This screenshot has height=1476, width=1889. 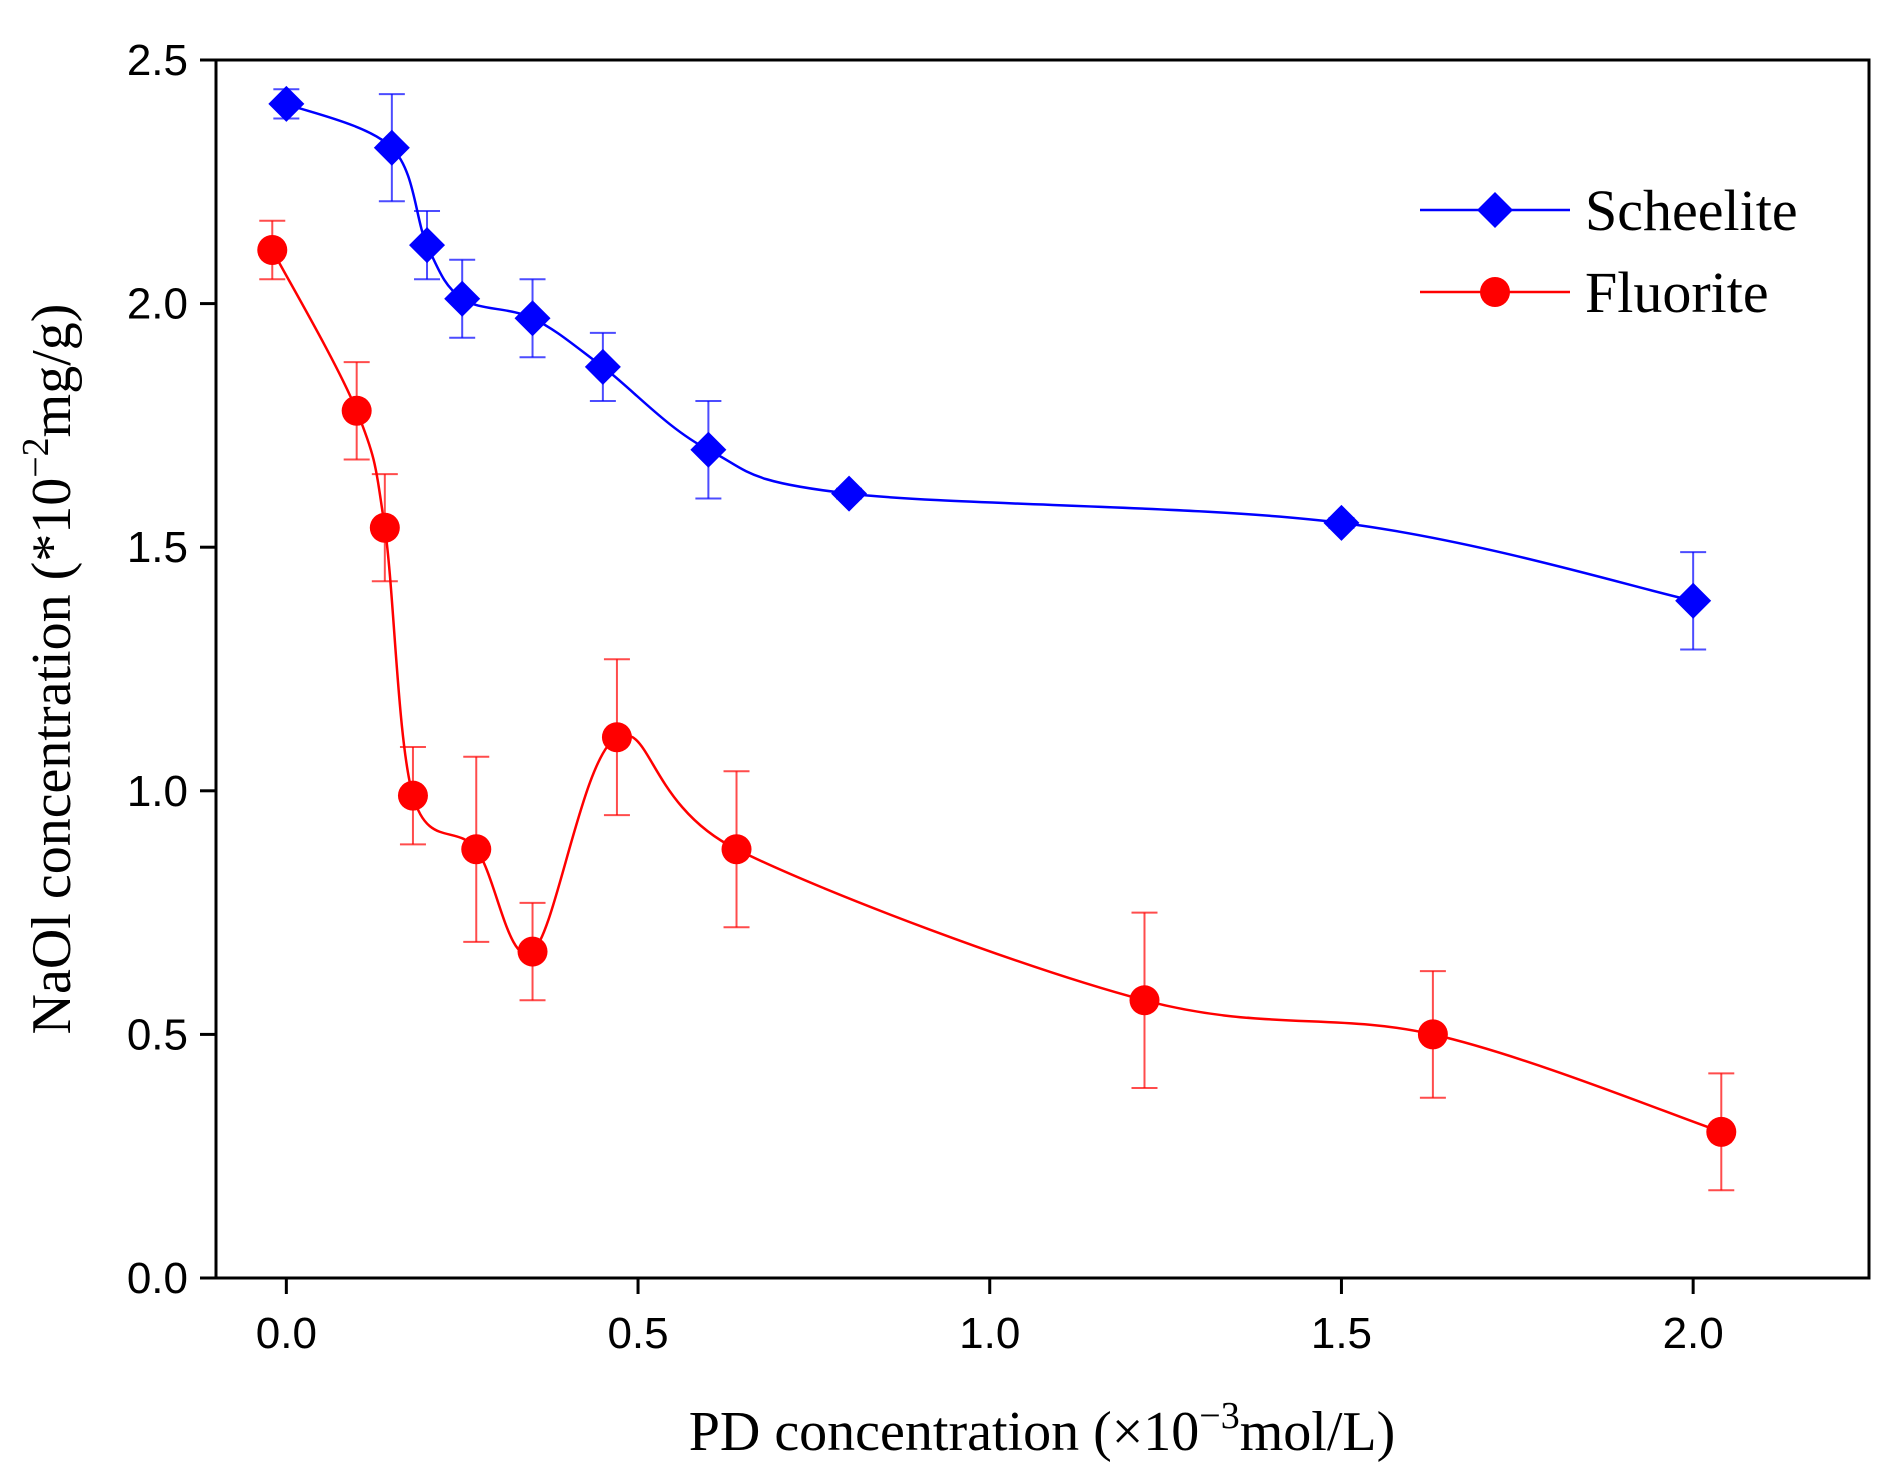 What do you see at coordinates (1495, 292) in the screenshot?
I see `legend-fluorite-marker` at bounding box center [1495, 292].